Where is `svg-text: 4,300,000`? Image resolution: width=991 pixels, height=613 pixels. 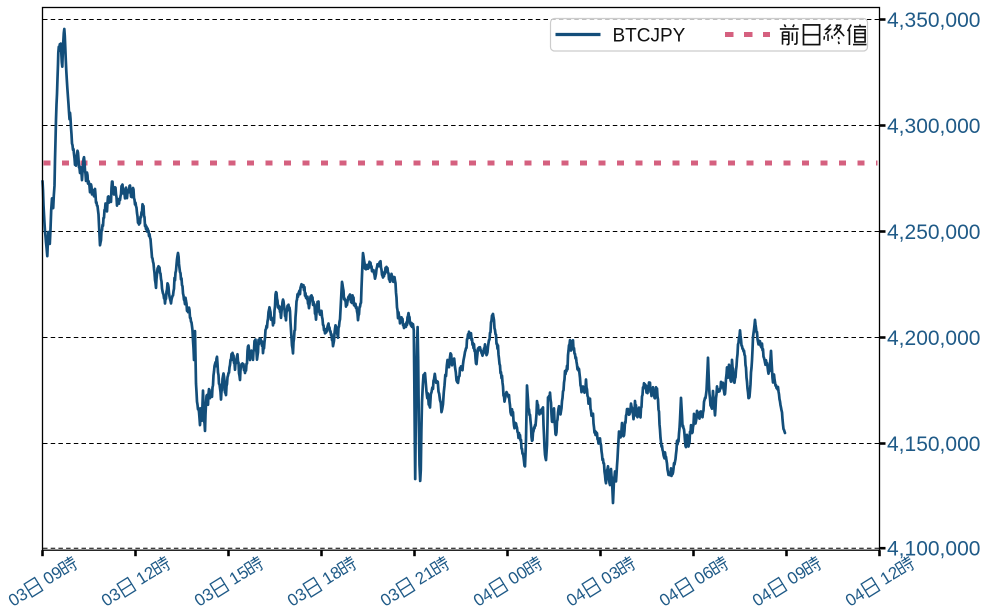 svg-text: 4,300,000 is located at coordinates (933, 126).